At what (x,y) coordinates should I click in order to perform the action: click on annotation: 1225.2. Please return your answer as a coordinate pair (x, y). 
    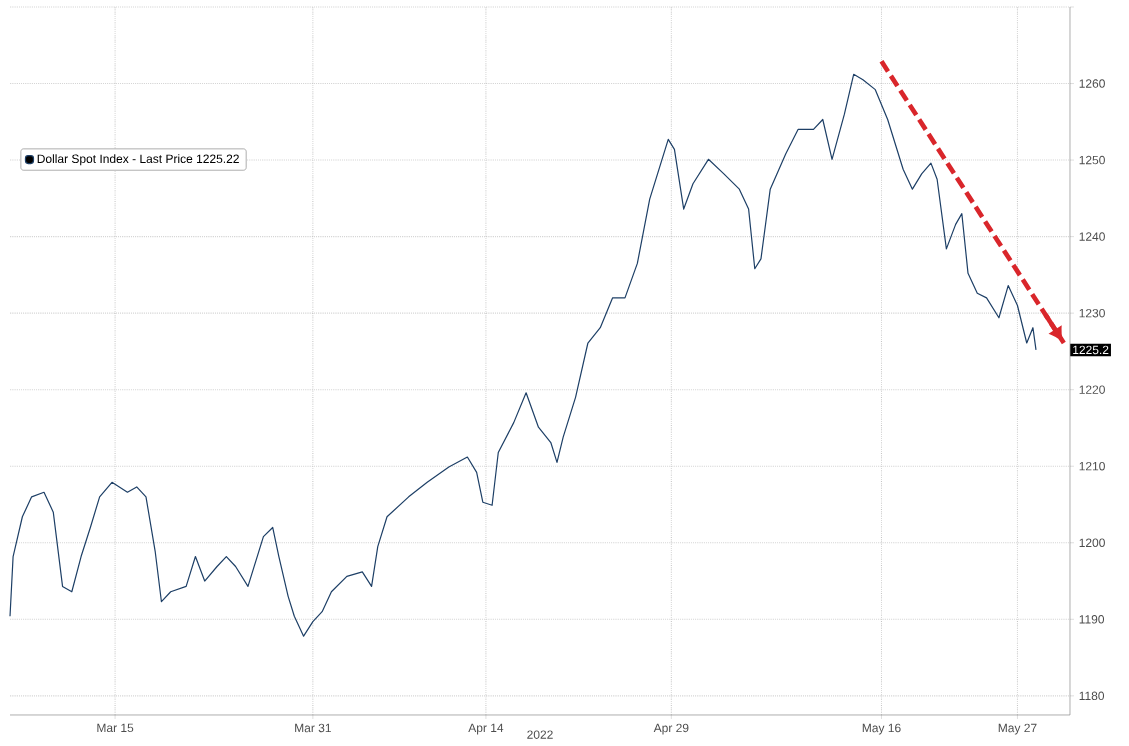
    Looking at the image, I should click on (1091, 350).